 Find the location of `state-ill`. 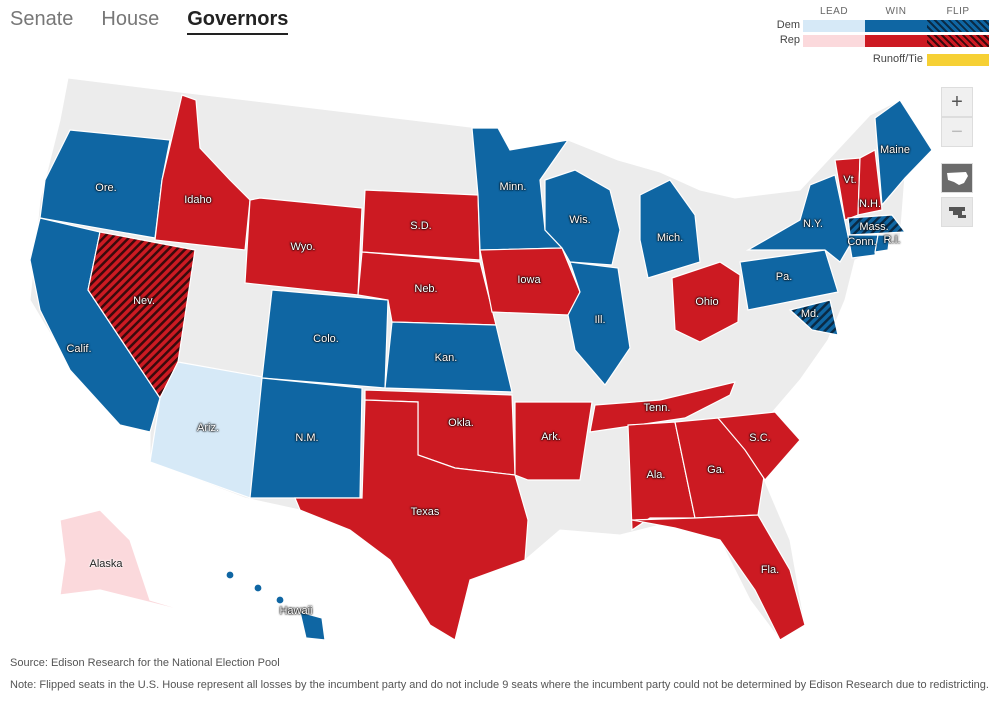

state-ill is located at coordinates (599, 323).